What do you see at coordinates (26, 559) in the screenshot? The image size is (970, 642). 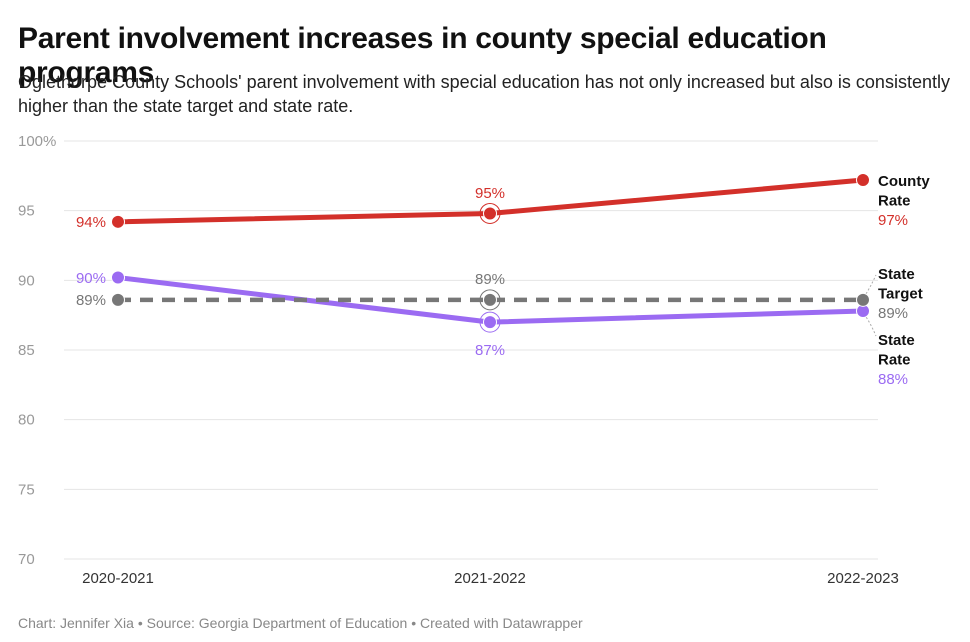 I see `y-tick-label: 70` at bounding box center [26, 559].